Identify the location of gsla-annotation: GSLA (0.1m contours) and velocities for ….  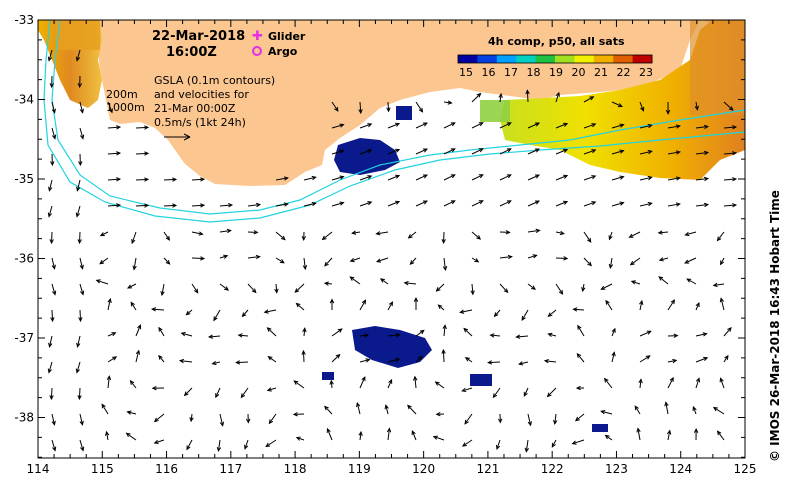
(214, 107).